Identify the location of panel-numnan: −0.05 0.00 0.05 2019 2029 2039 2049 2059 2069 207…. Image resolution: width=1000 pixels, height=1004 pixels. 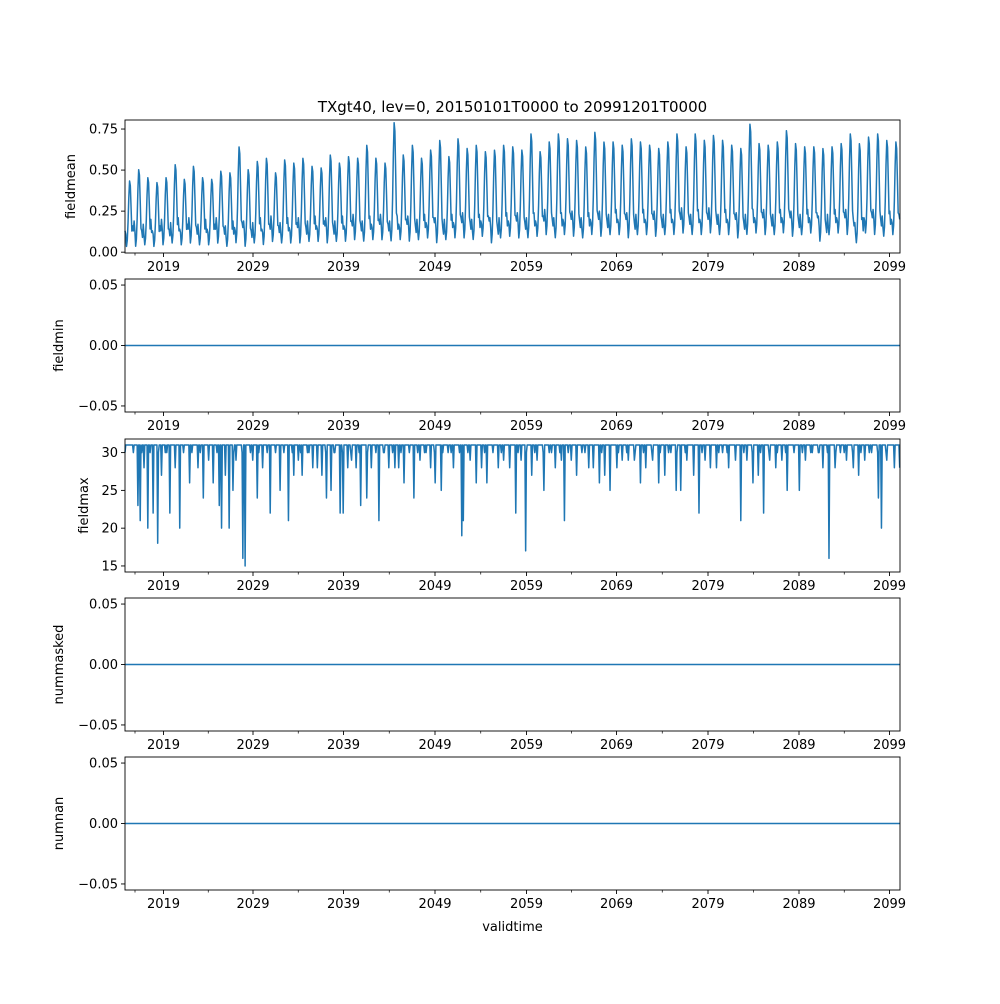
(479, 834).